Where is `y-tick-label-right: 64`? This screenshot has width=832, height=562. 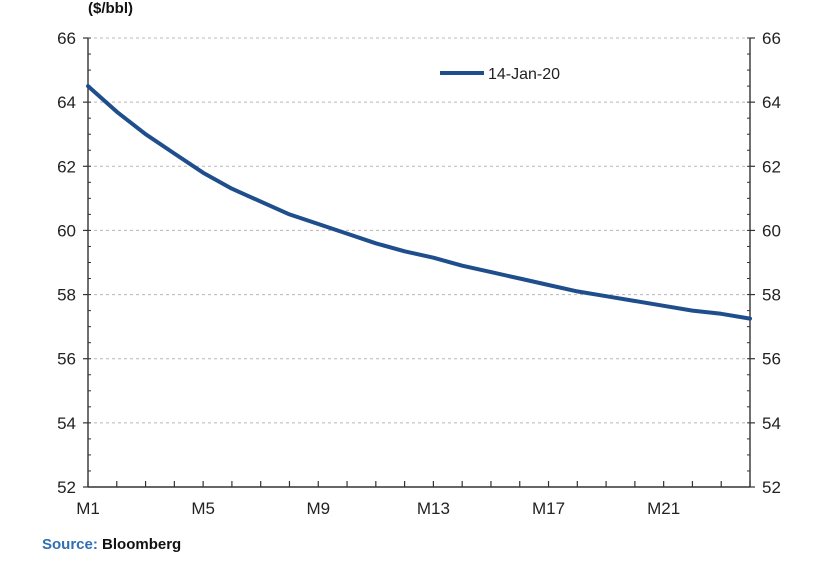
y-tick-label-right: 64 is located at coordinates (771, 102).